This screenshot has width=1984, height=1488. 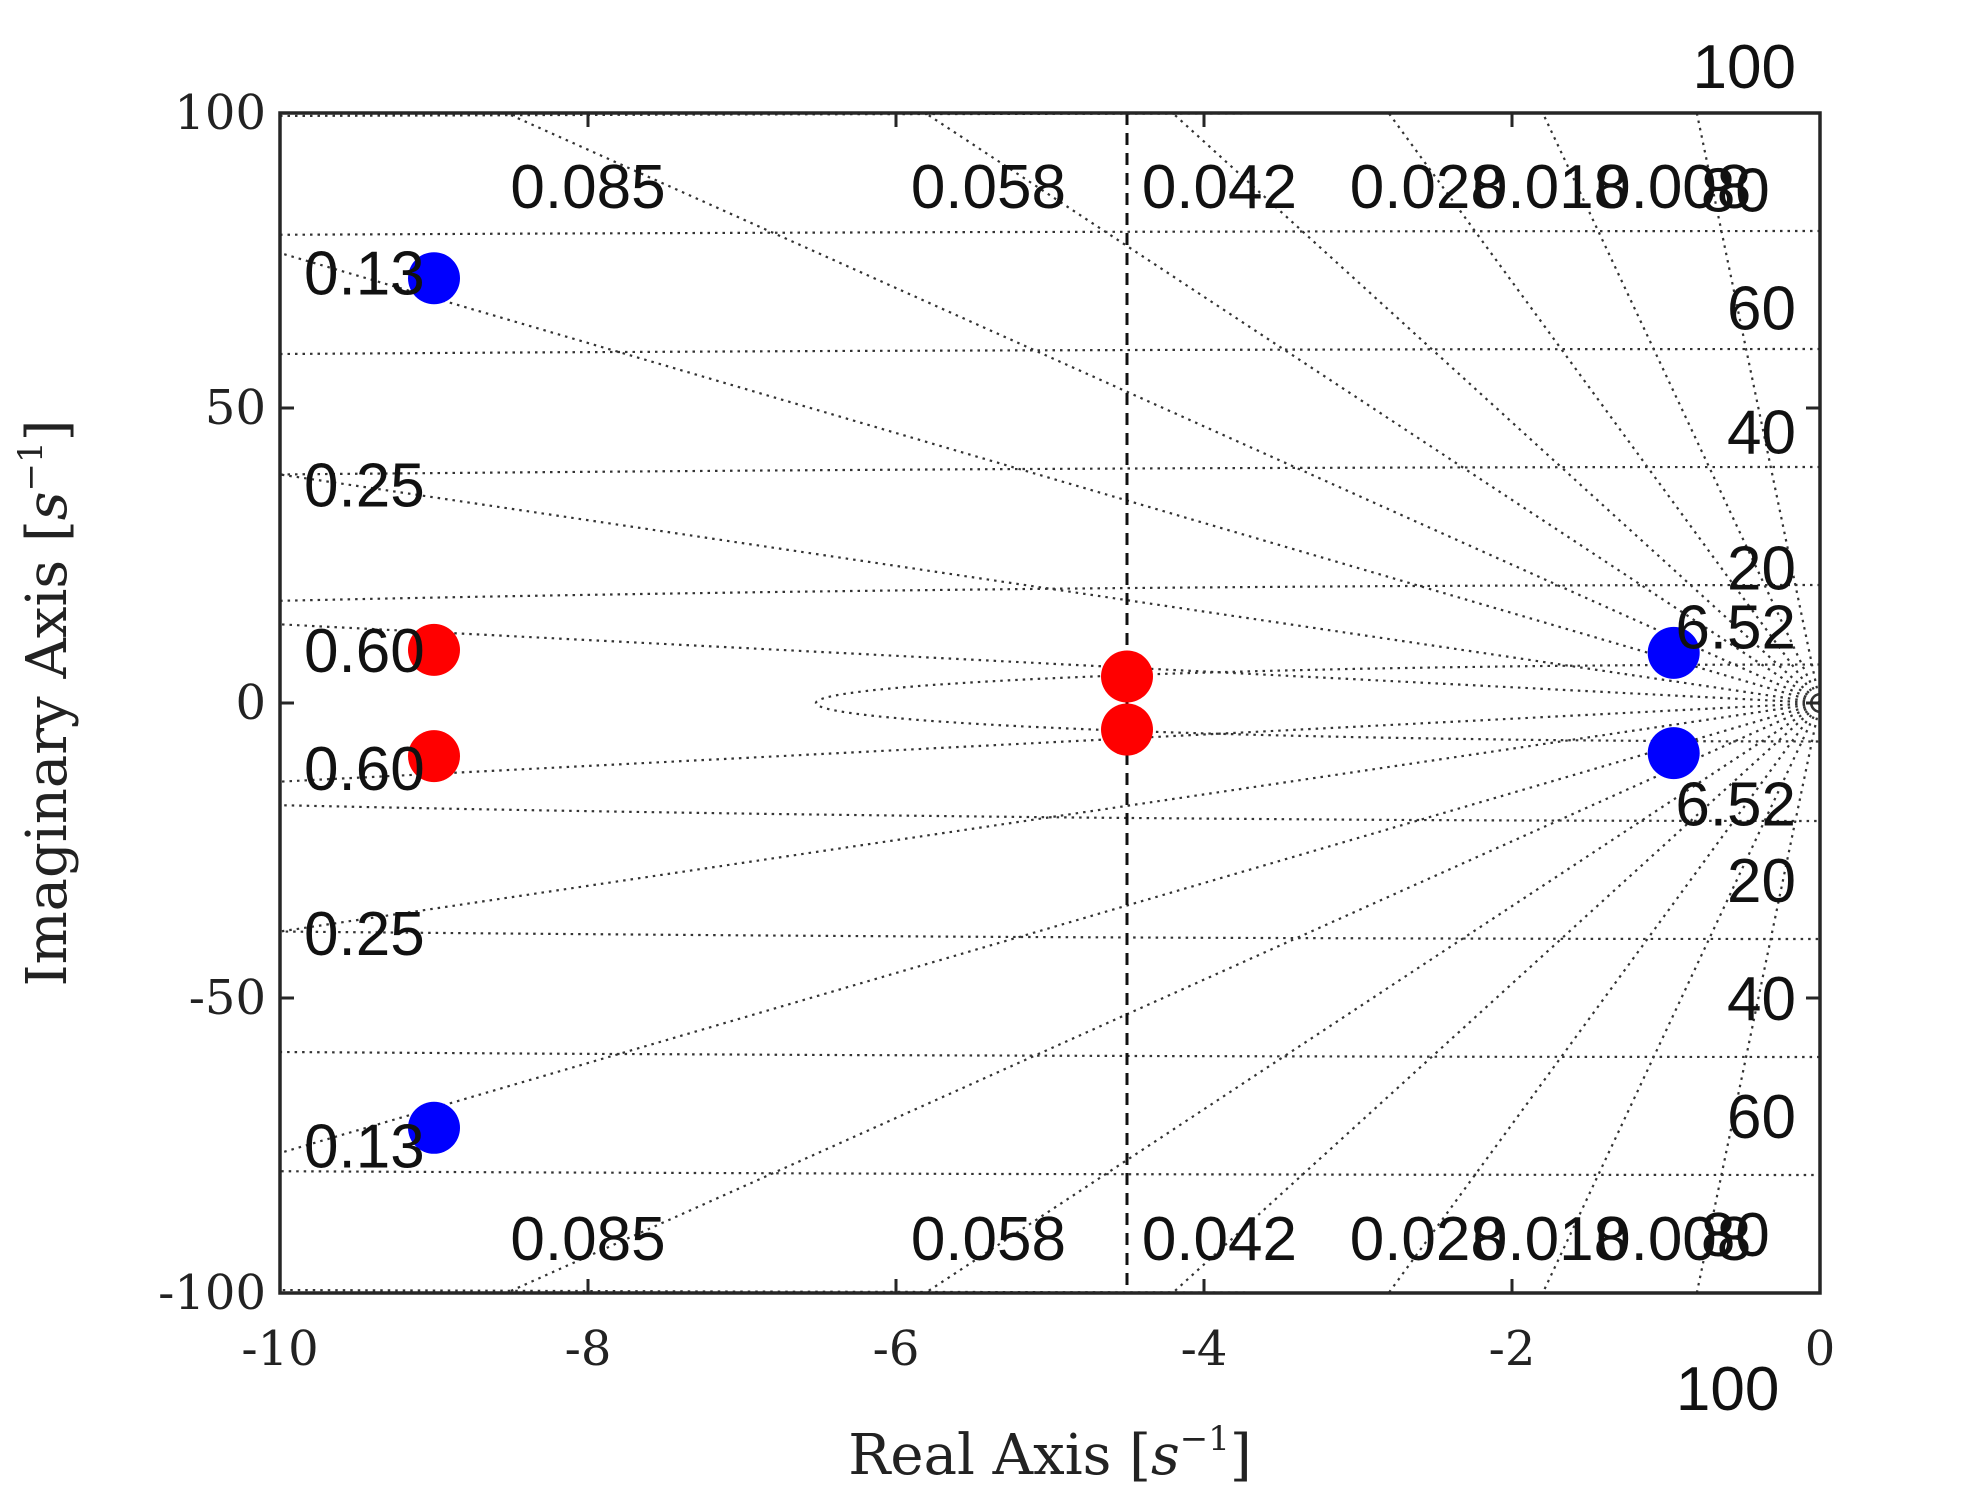 I want to click on x-tick-label: -10, so click(x=279, y=1349).